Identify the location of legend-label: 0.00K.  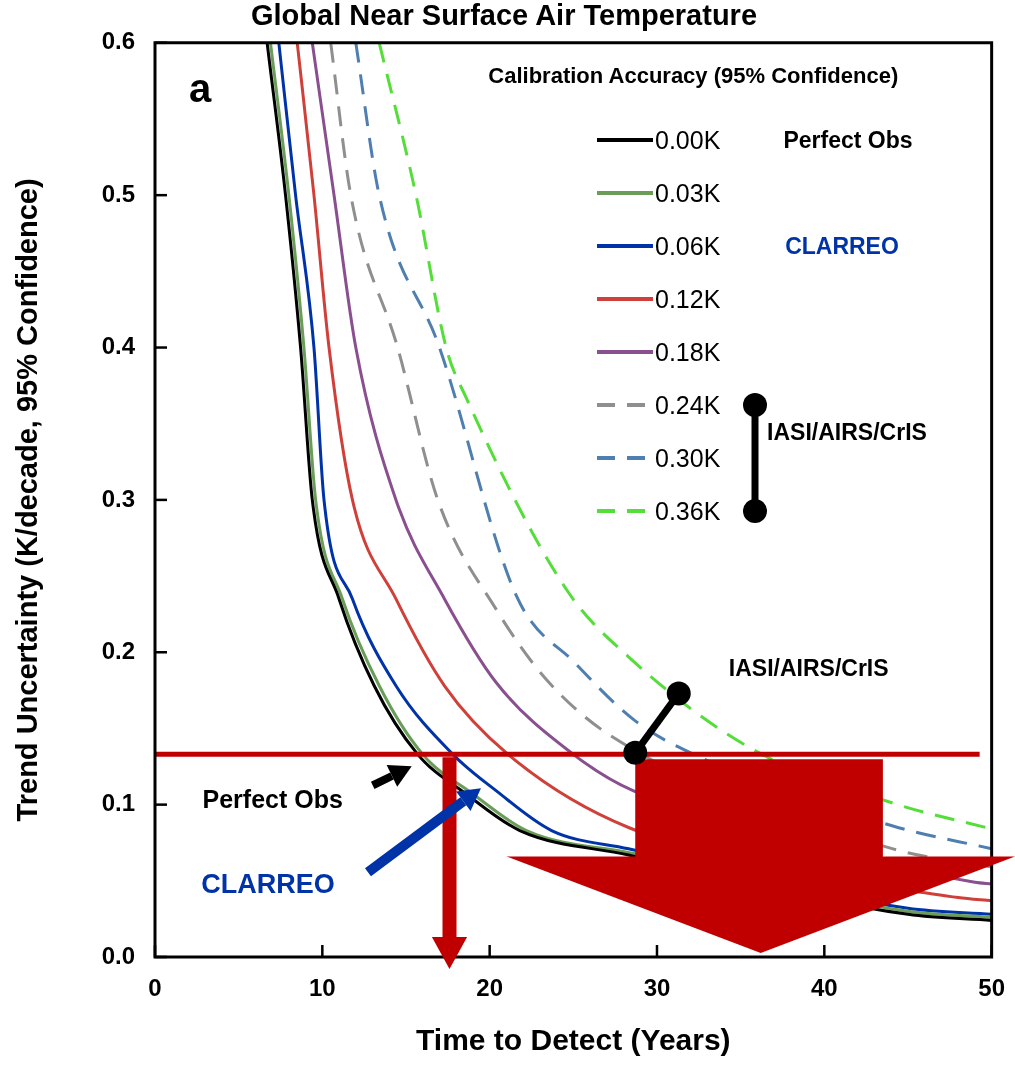
(688, 140).